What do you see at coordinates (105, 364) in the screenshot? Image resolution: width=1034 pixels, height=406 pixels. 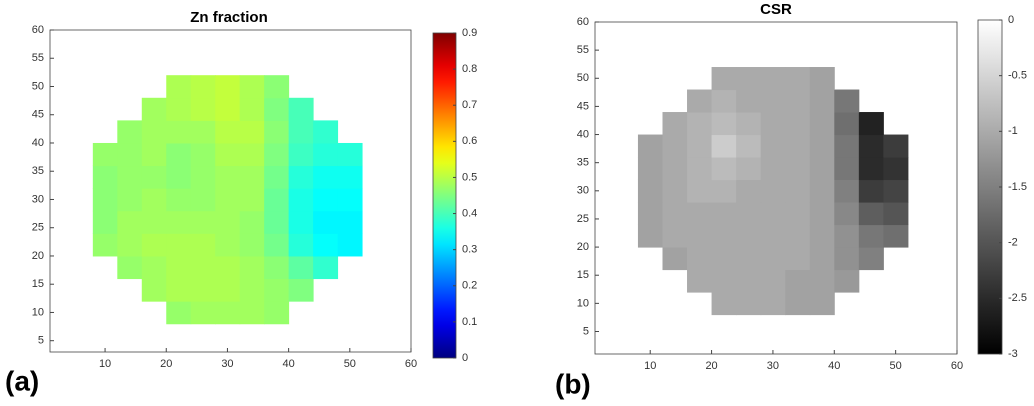 I see `x-tick-label: 10` at bounding box center [105, 364].